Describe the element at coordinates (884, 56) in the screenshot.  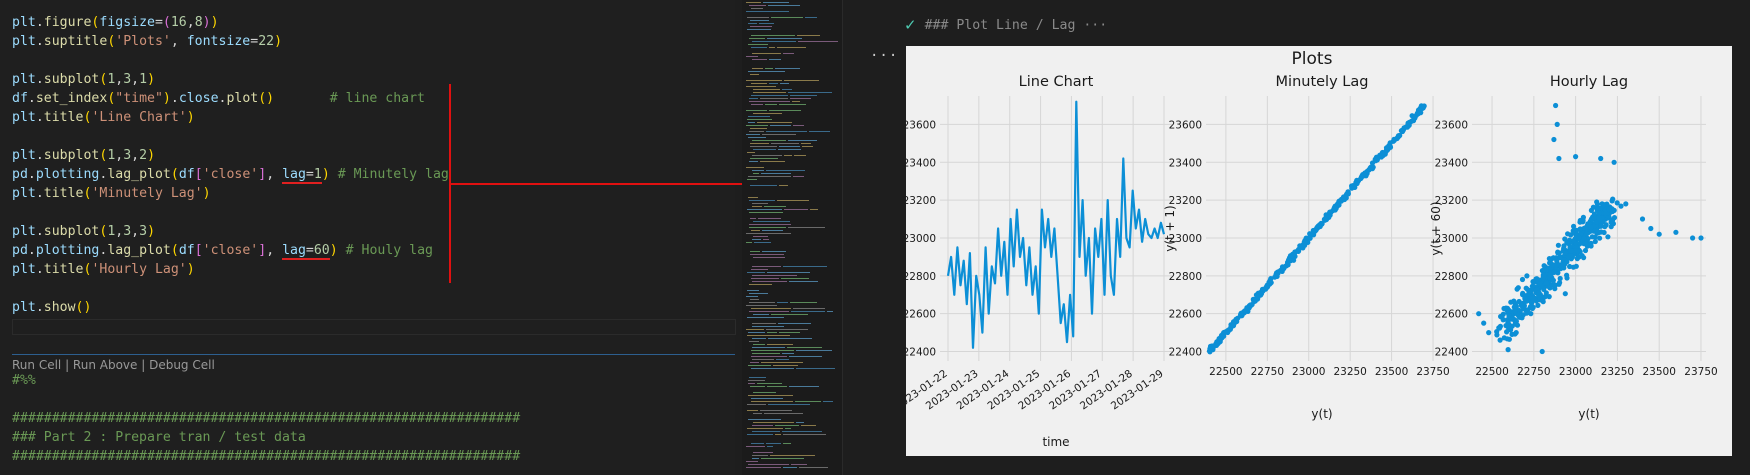
I see `output-more-icon: ···` at that location.